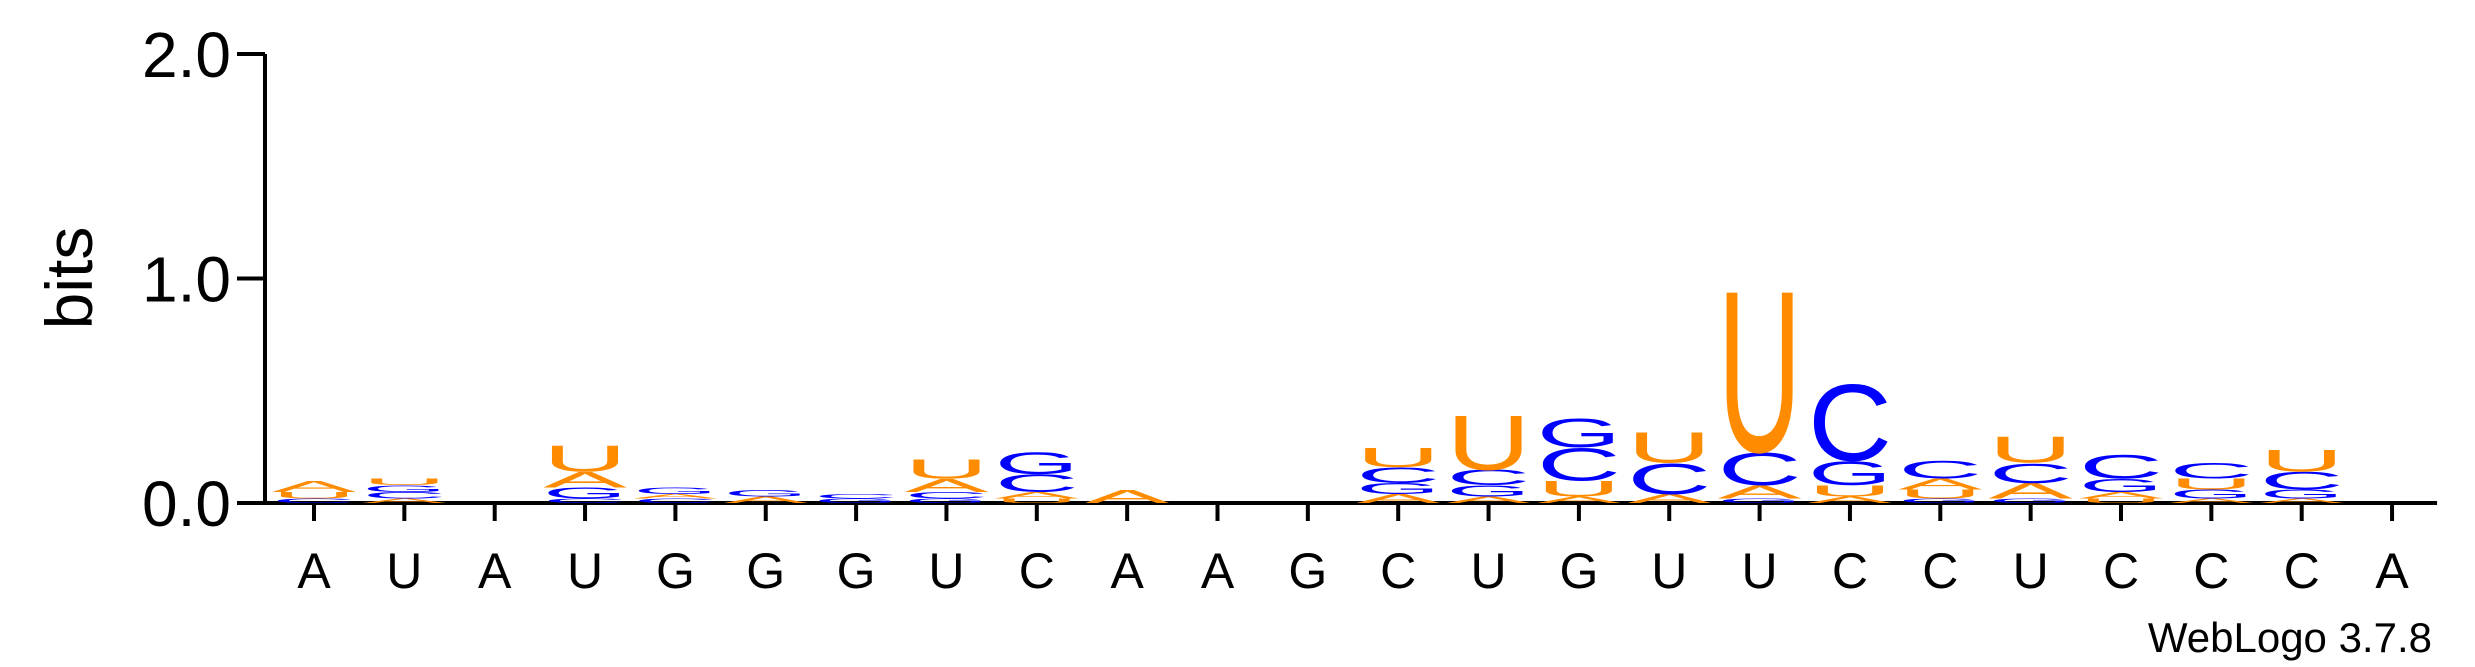 This screenshot has height=667, width=2475. Describe the element at coordinates (186, 280) in the screenshot. I see `y-tick-label: 1.0` at that location.